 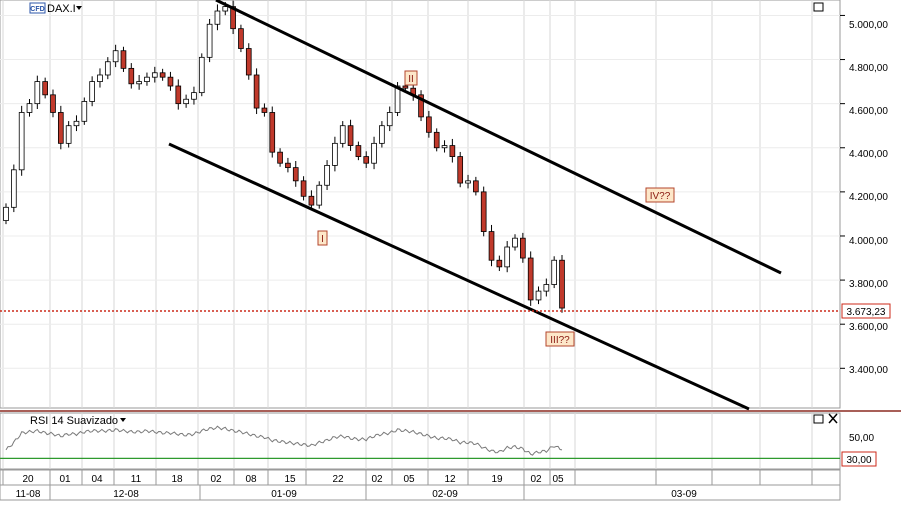 I want to click on wave-label-2: II, so click(x=411, y=78).